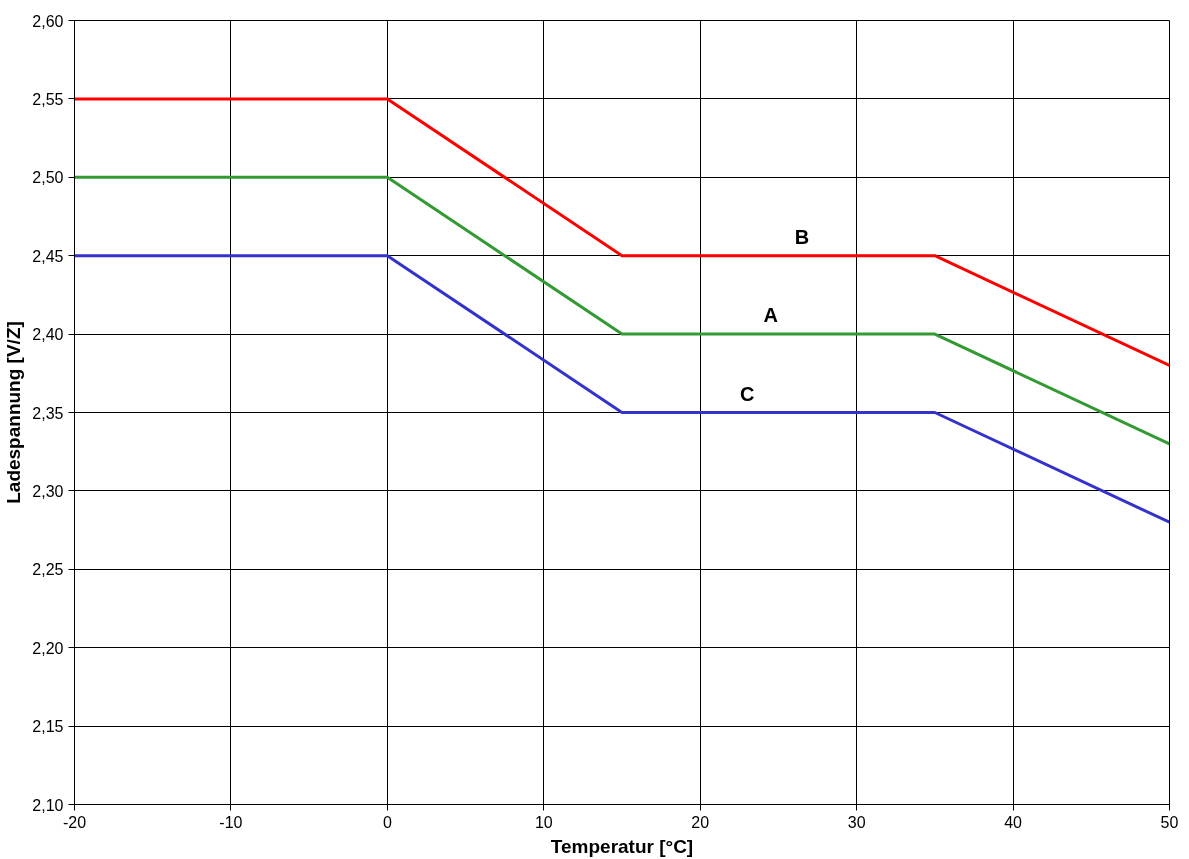 The width and height of the screenshot is (1189, 859). Describe the element at coordinates (48, 413) in the screenshot. I see `y-tick-label: 2,35` at that location.